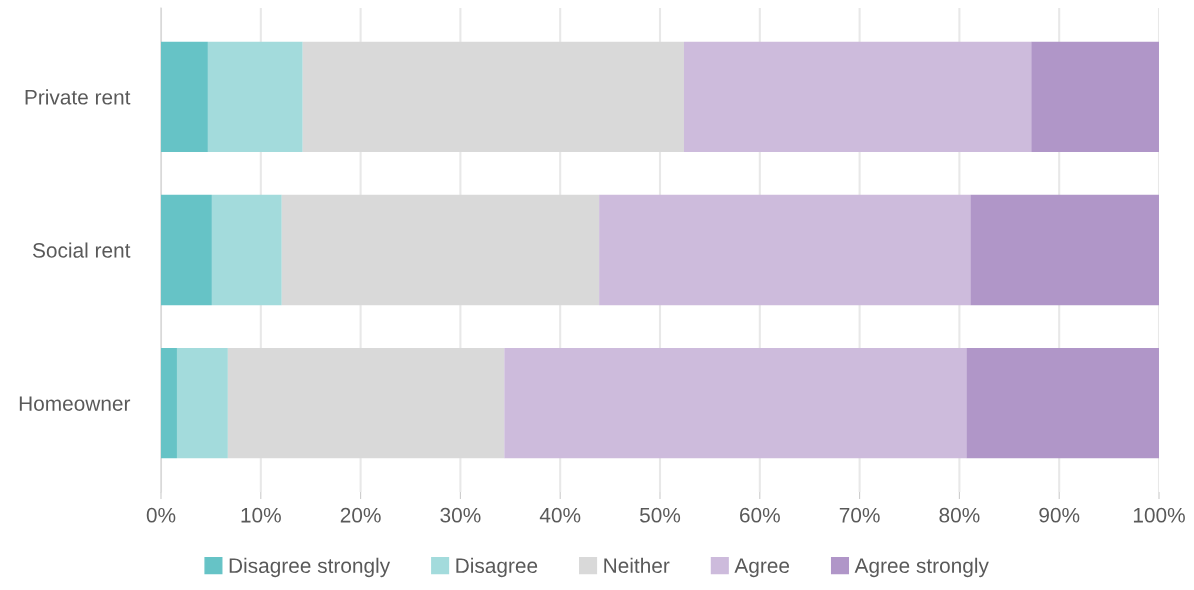 This screenshot has width=1194, height=590. I want to click on x-tick-label: 50%, so click(660, 515).